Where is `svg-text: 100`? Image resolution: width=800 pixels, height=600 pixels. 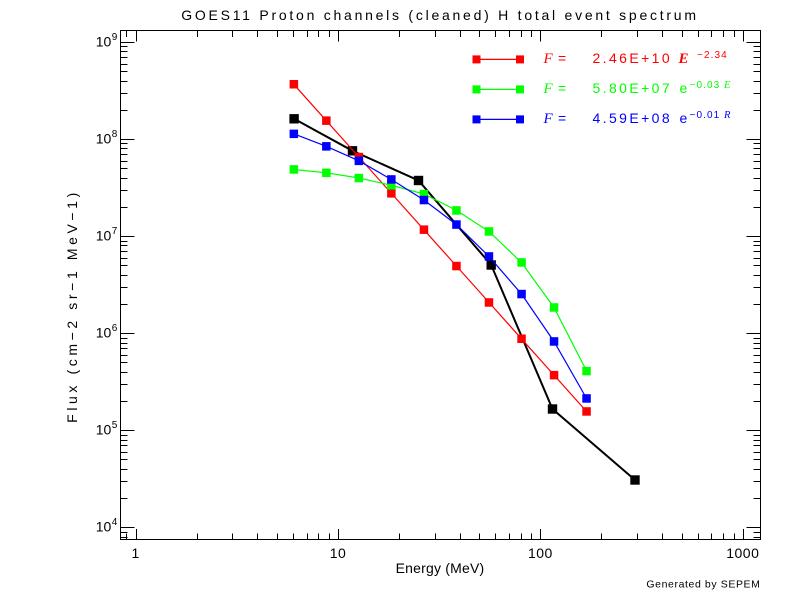 svg-text: 100 is located at coordinates (540, 553).